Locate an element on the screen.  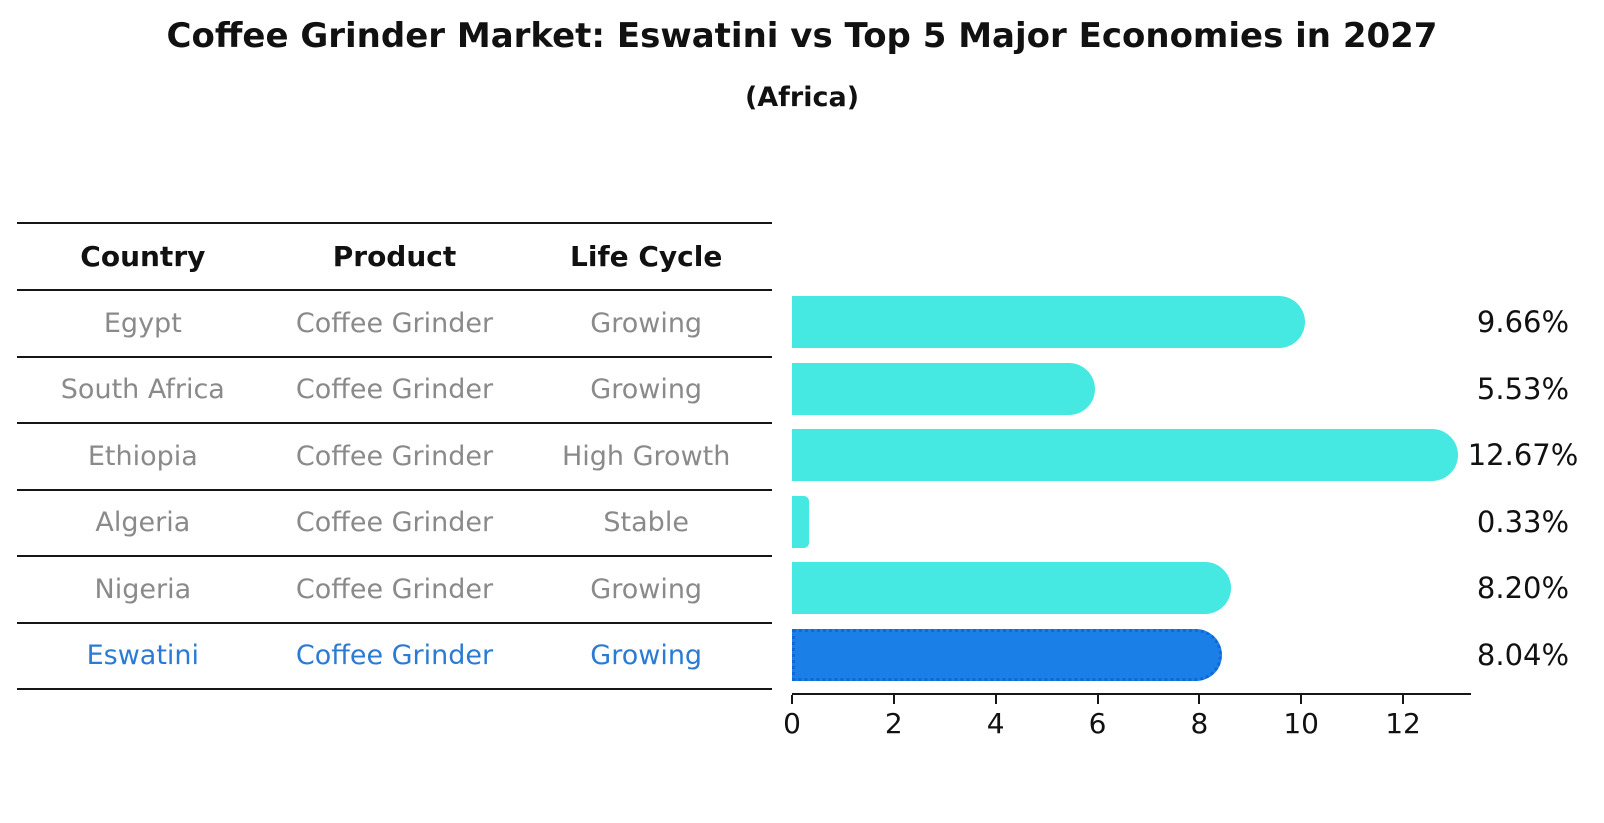
cell-country: Ethiopia is located at coordinates (142, 456).